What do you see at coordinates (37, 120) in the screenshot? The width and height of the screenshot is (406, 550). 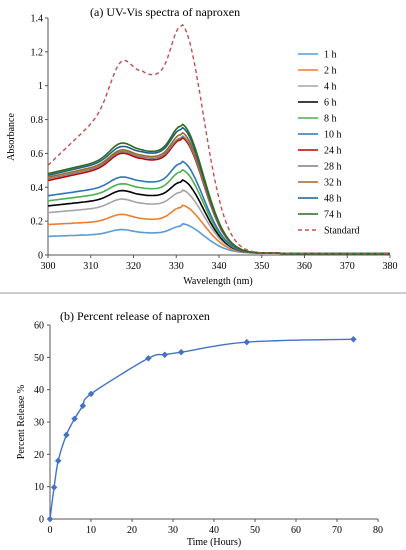 I see `chart-a-y-tick-label: 0.8` at bounding box center [37, 120].